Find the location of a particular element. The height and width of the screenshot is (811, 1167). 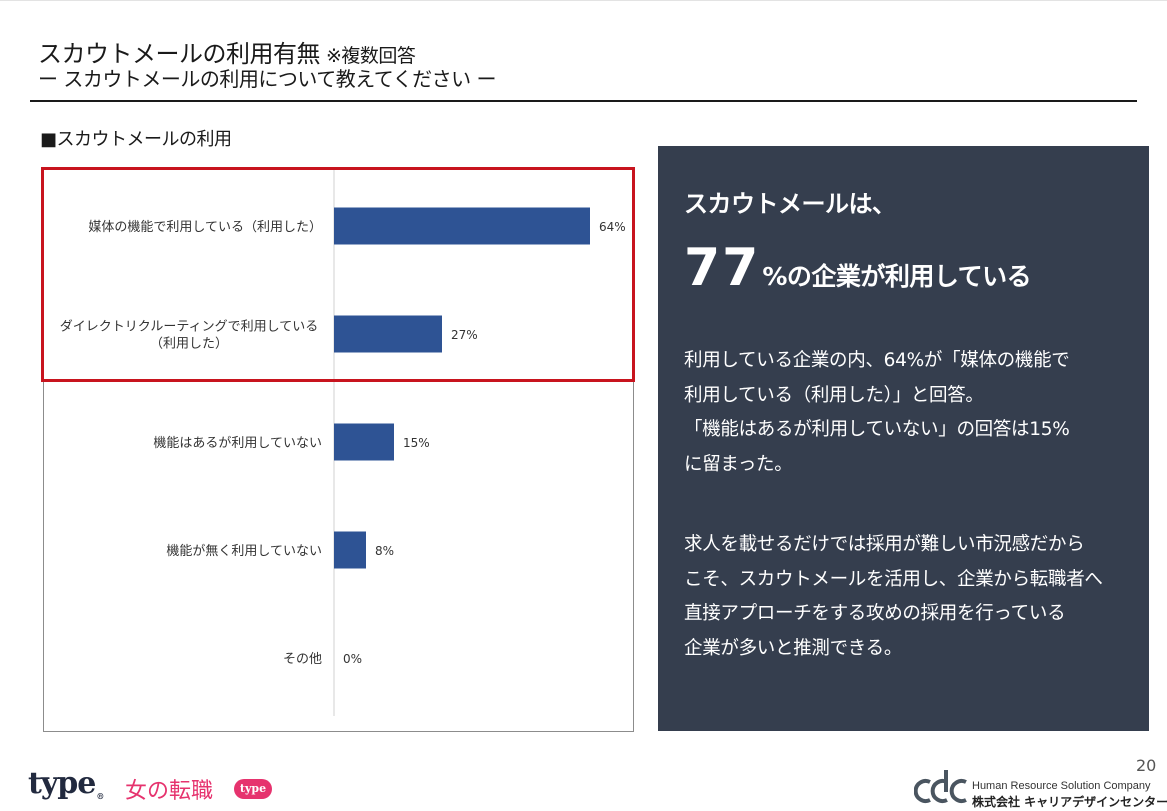

panel-heading: スカウトメールは、 is located at coordinates (790, 204).